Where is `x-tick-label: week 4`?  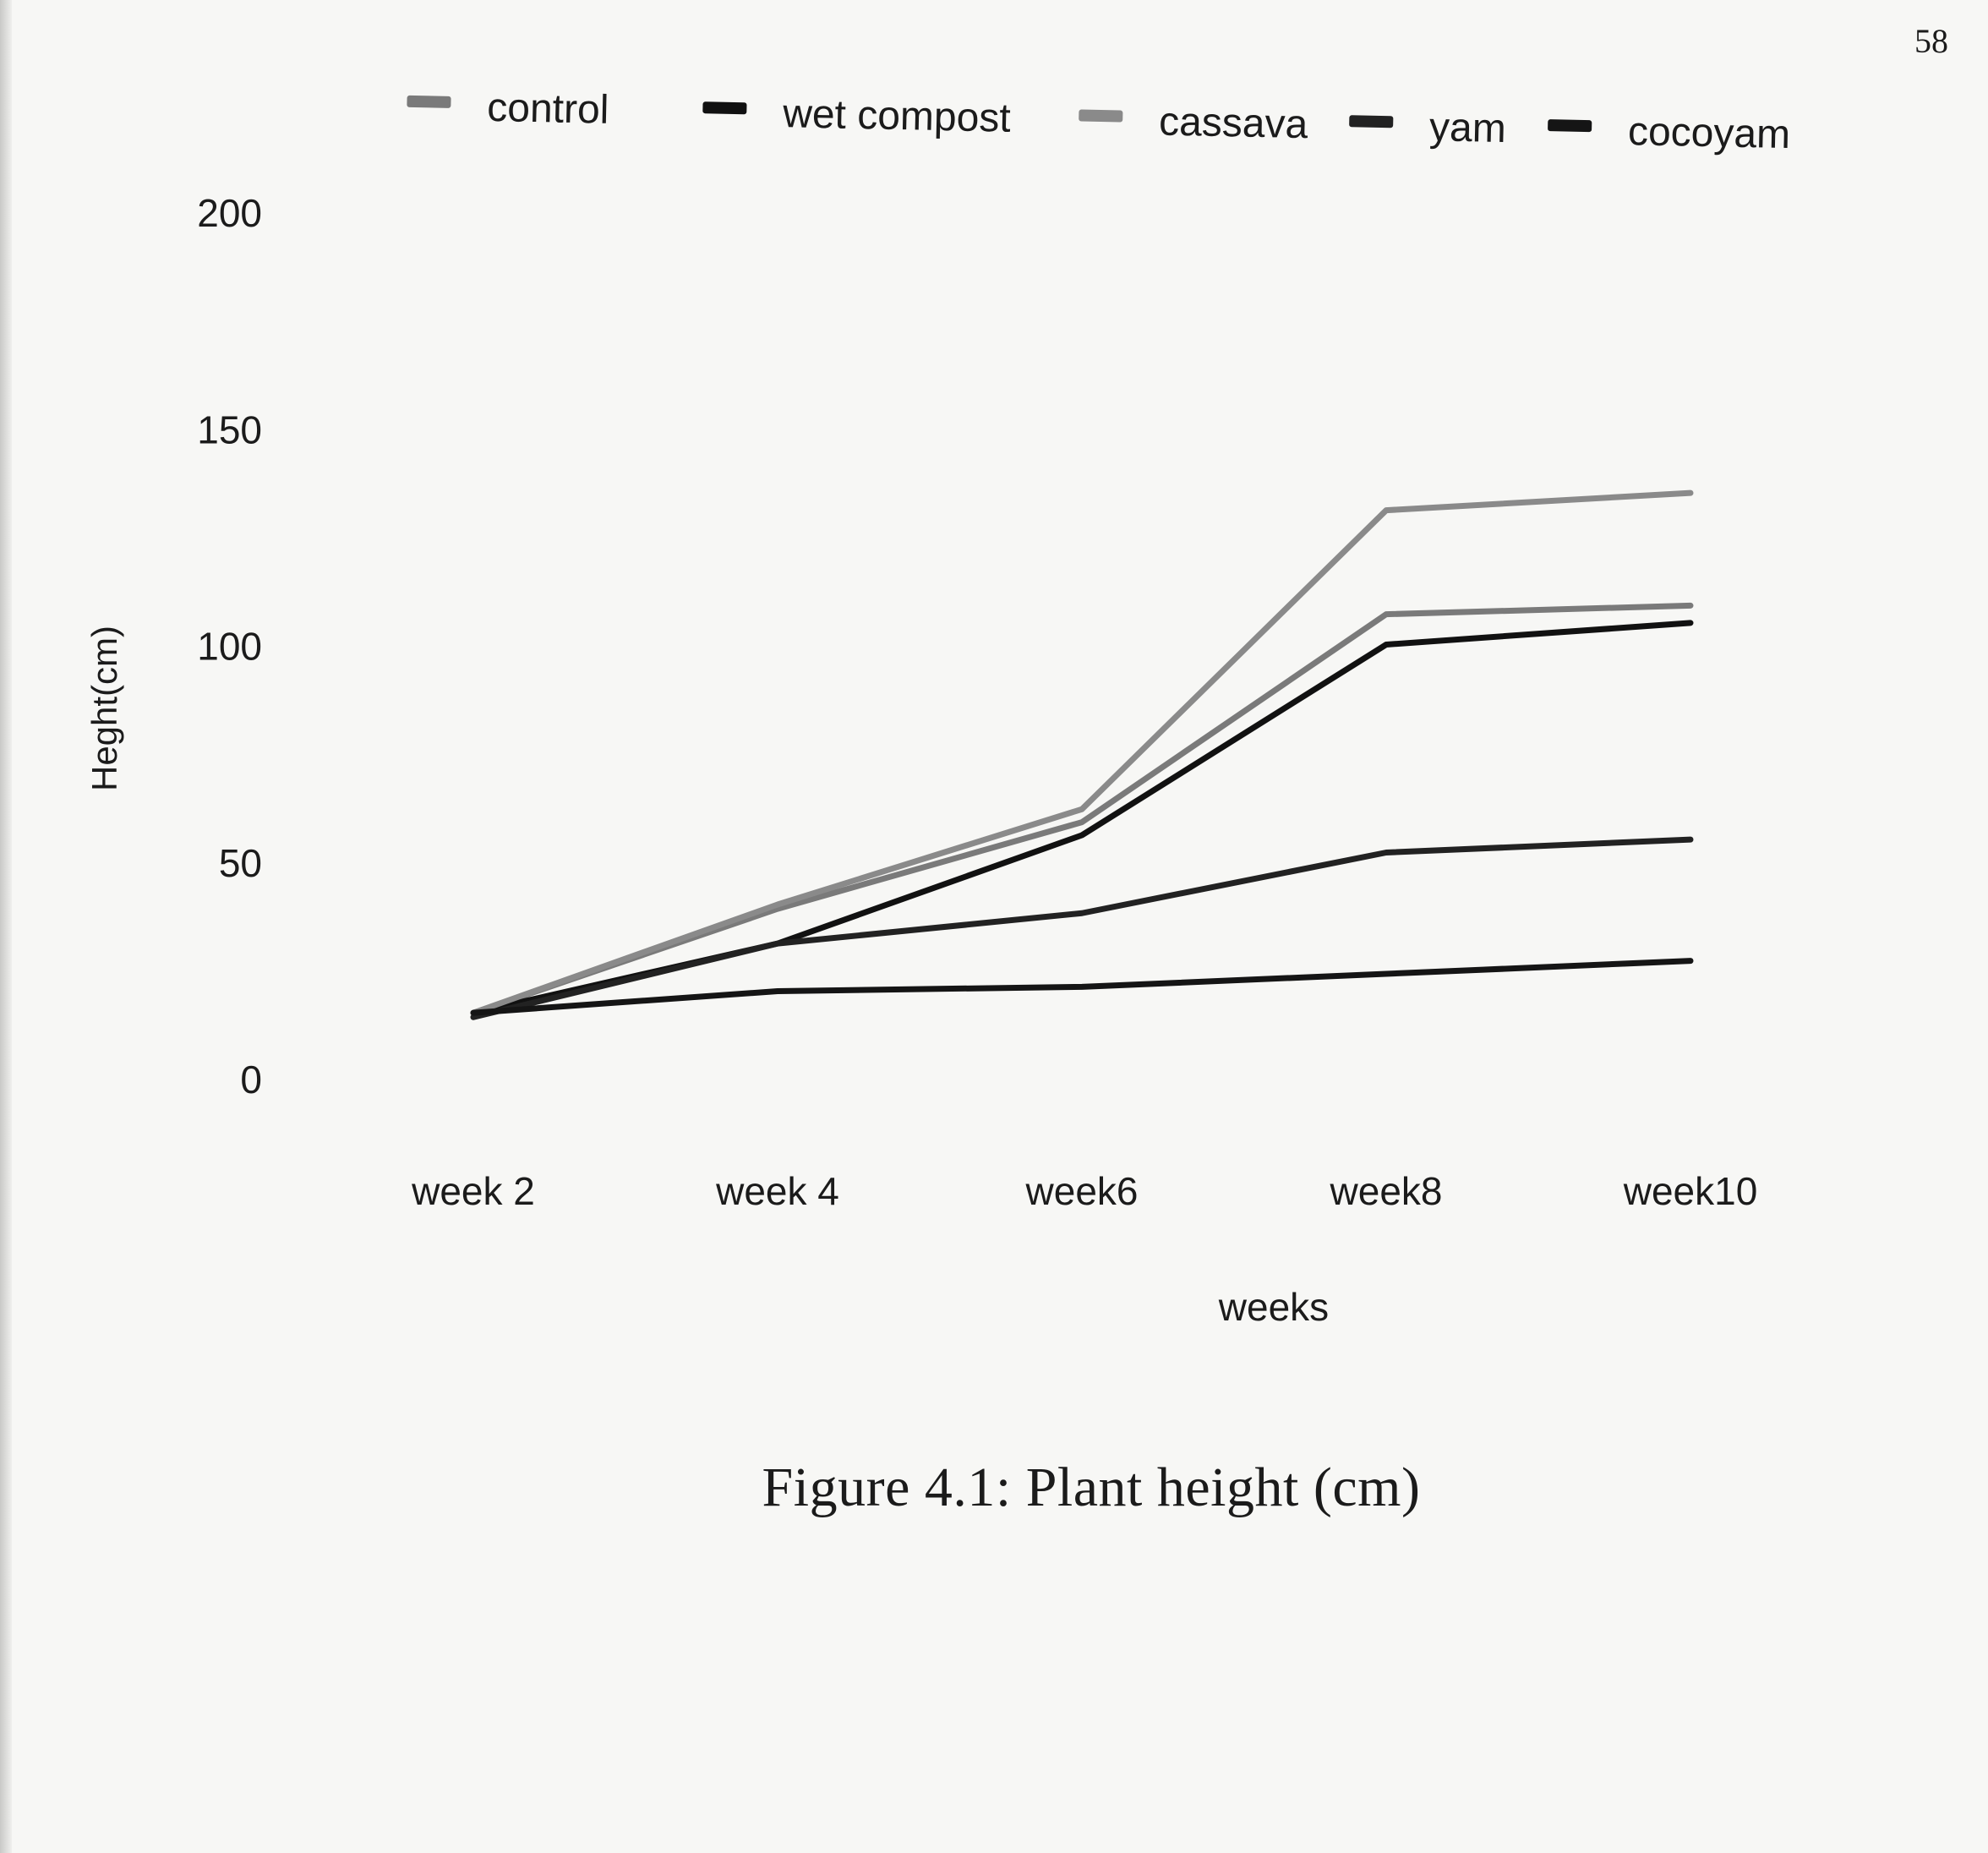 x-tick-label: week 4 is located at coordinates (777, 1191).